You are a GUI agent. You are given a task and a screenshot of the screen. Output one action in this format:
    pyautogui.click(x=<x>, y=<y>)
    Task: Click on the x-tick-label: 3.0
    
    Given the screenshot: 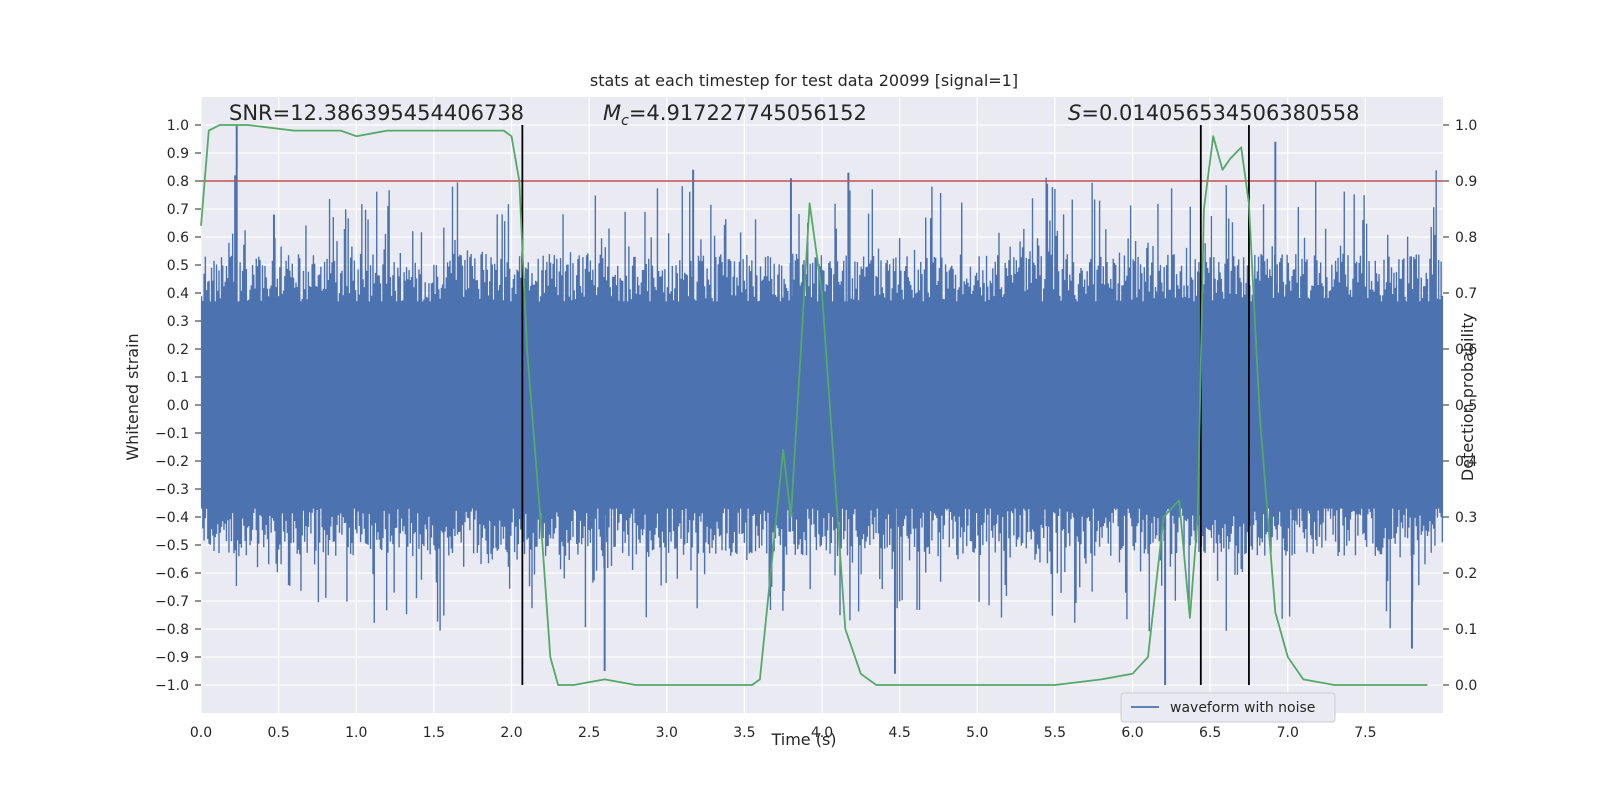 What is the action you would take?
    pyautogui.click(x=667, y=733)
    